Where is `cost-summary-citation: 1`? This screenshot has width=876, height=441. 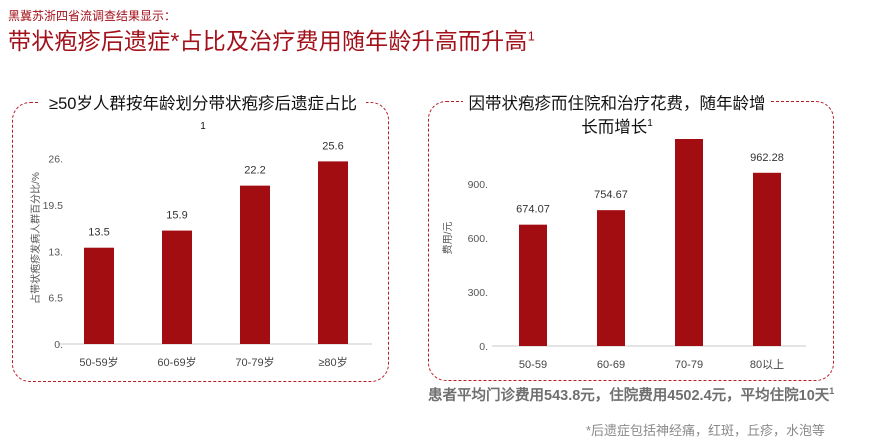
cost-summary-citation: 1 is located at coordinates (832, 391).